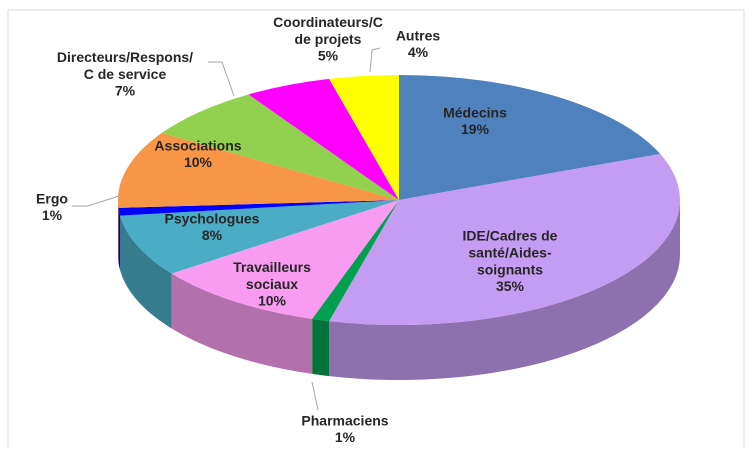 The width and height of the screenshot is (753, 450). What do you see at coordinates (475, 129) in the screenshot?
I see `data-label-value: 19%` at bounding box center [475, 129].